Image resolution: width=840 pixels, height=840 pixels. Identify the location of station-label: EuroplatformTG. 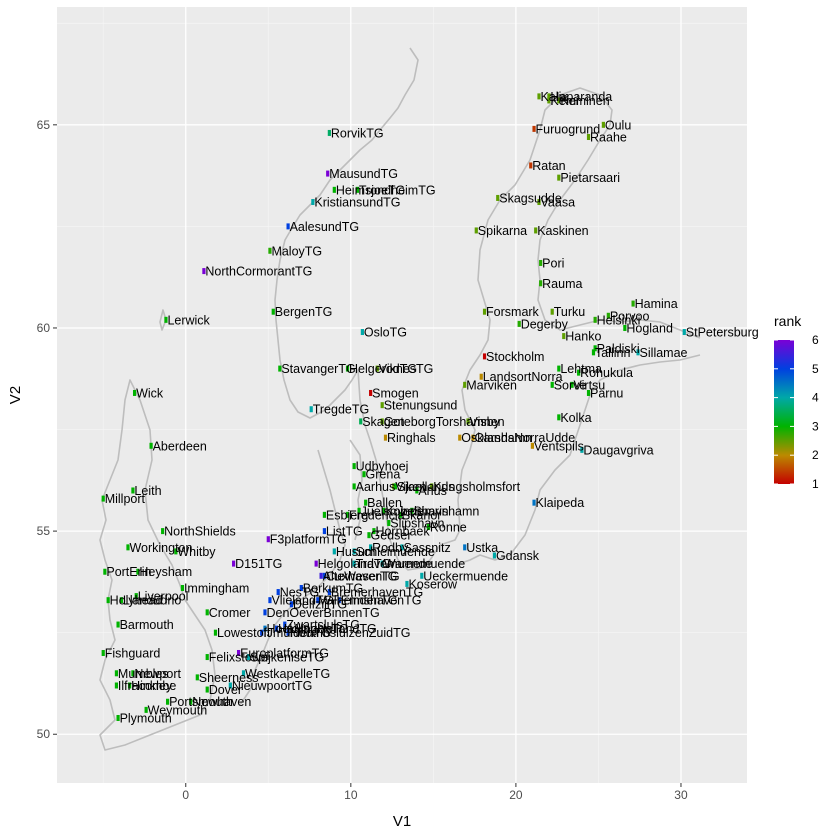
(284, 653).